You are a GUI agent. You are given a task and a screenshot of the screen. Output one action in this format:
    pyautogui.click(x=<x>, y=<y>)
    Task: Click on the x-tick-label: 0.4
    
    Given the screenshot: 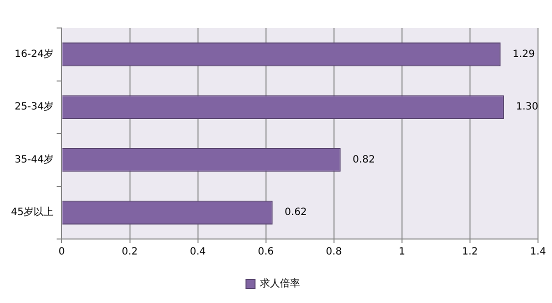 What is the action you would take?
    pyautogui.click(x=198, y=252)
    